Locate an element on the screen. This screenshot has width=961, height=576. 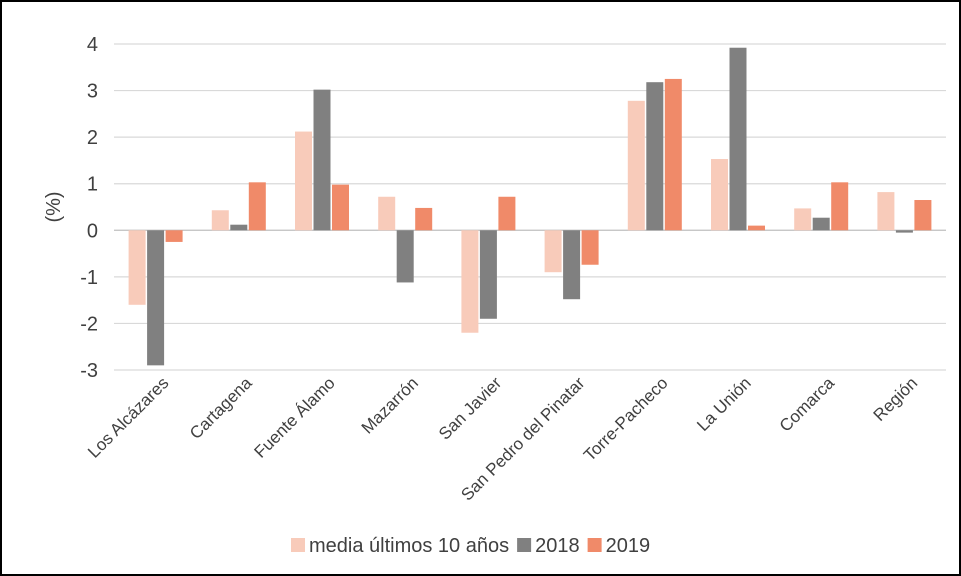
legend-label: 2019 is located at coordinates (628, 546).